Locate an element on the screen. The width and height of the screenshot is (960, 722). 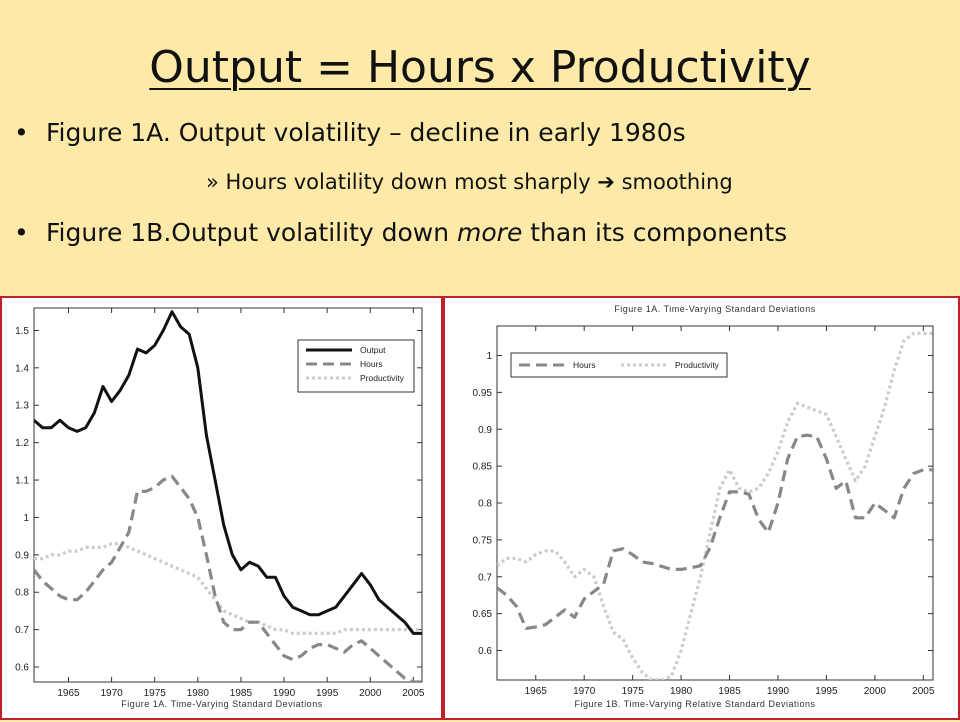
y-tick-label: 1.2 is located at coordinates (22, 443).